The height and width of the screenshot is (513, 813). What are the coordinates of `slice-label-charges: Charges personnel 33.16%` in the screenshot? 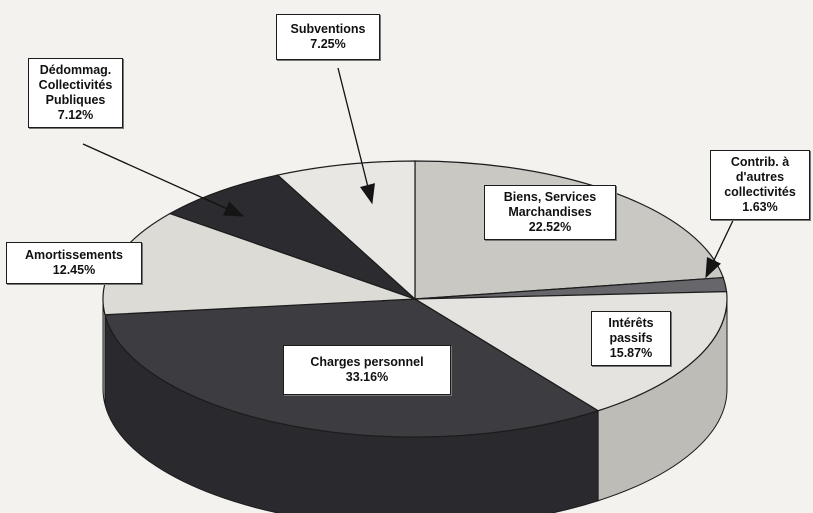 It's located at (367, 370).